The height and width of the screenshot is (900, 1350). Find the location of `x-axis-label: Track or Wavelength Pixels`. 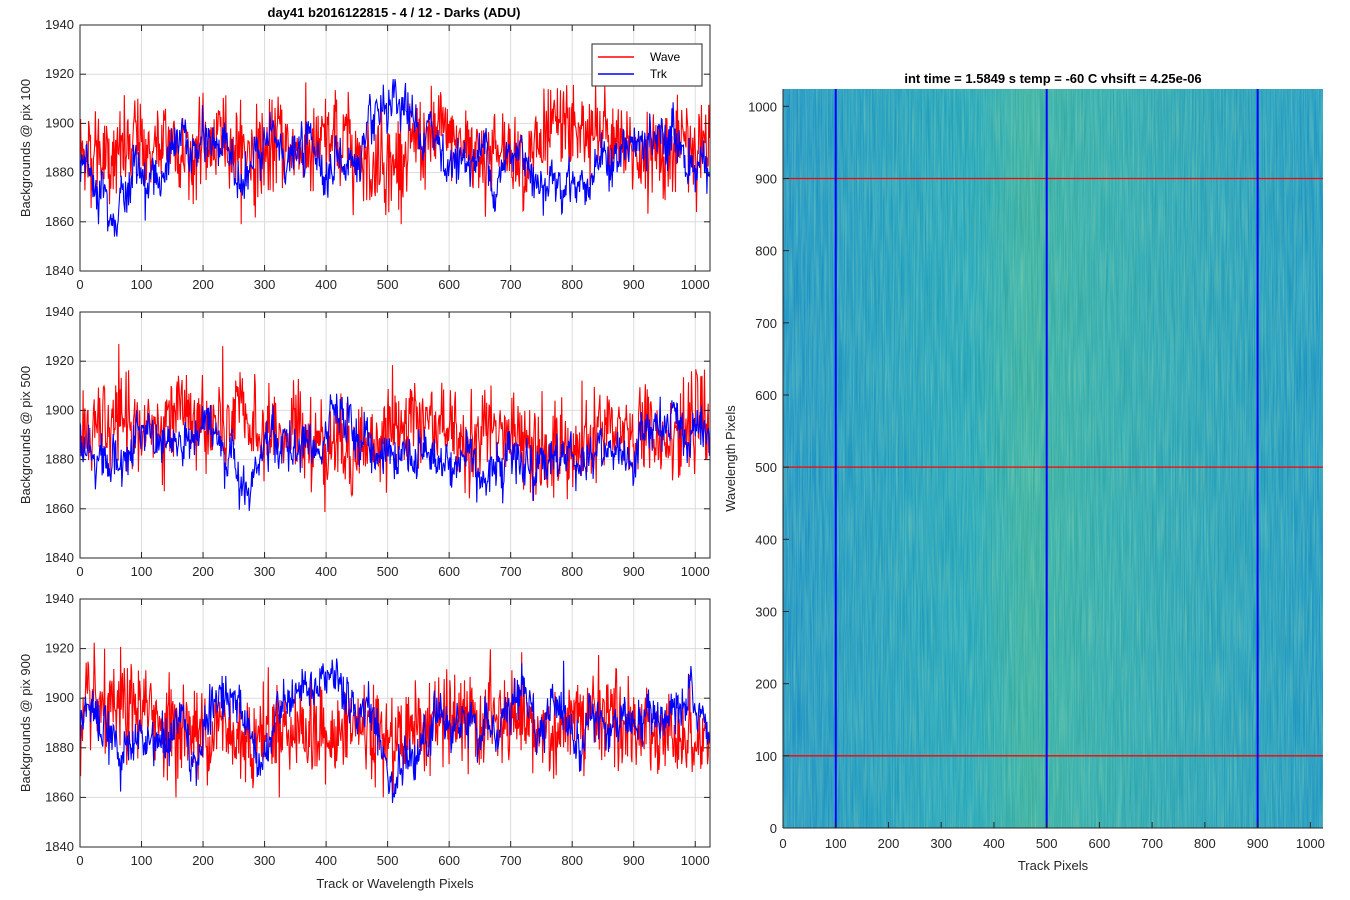

x-axis-label: Track or Wavelength Pixels is located at coordinates (395, 883).